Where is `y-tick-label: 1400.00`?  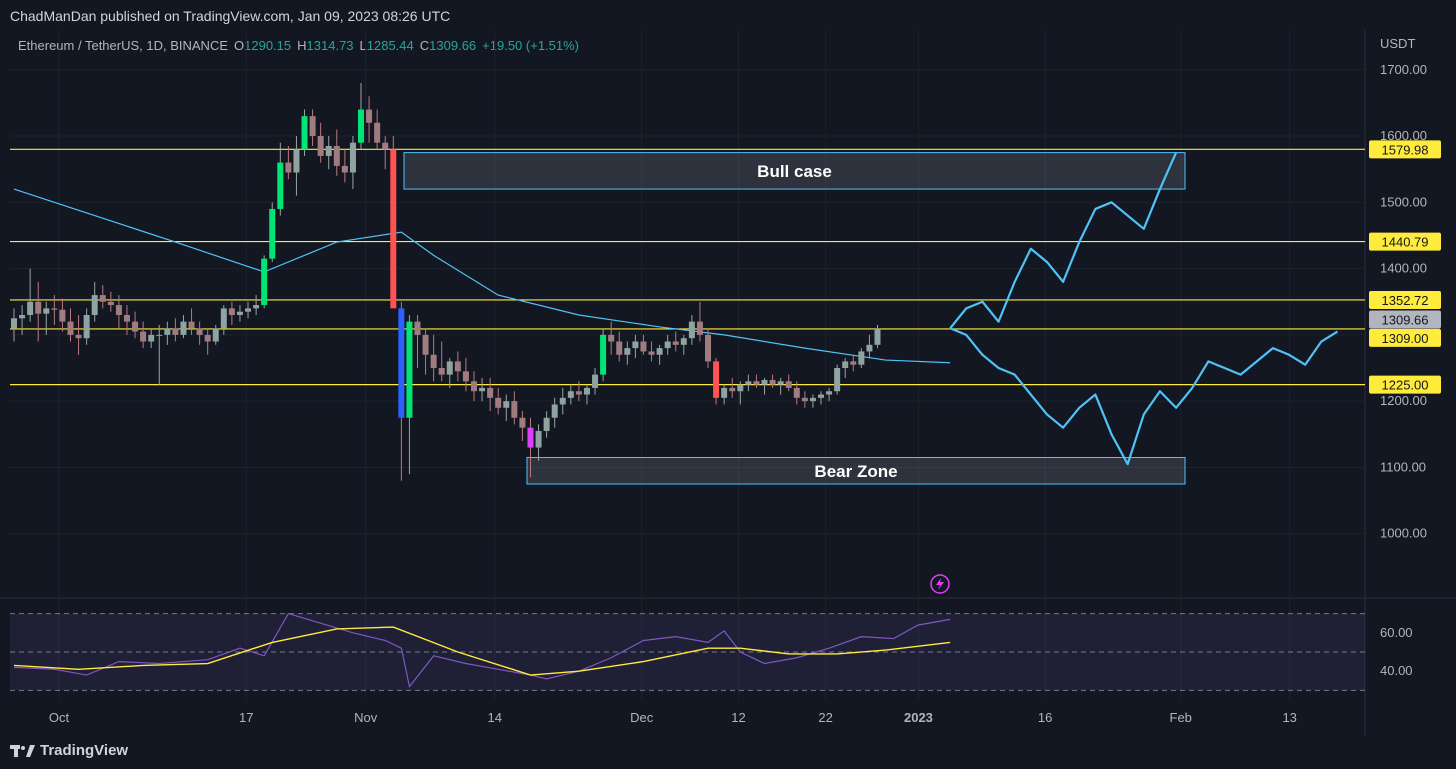 y-tick-label: 1400.00 is located at coordinates (1403, 268).